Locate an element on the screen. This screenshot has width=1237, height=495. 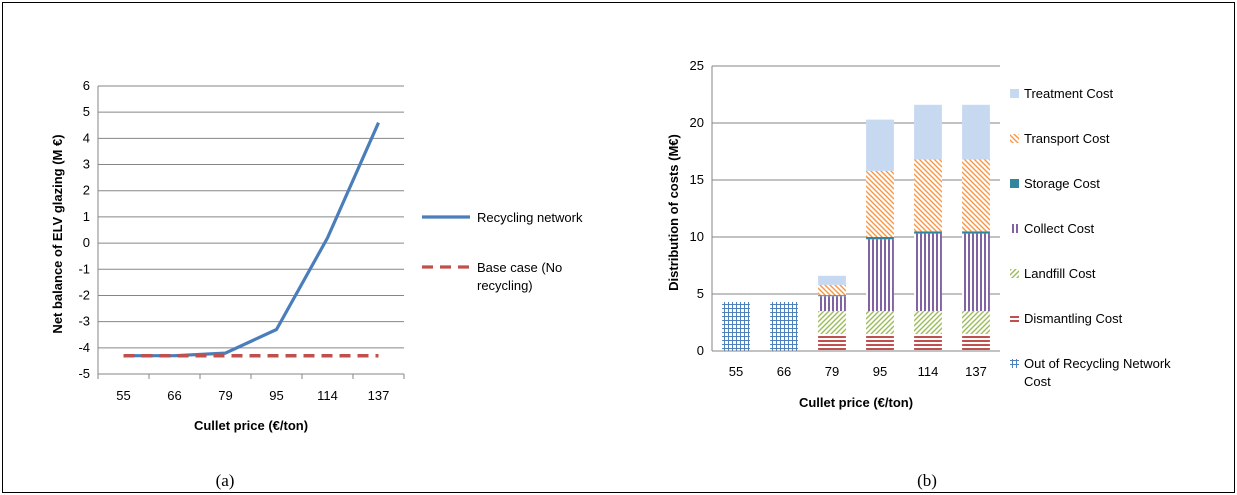
y-tick-label-a: 1 is located at coordinates (86, 216).